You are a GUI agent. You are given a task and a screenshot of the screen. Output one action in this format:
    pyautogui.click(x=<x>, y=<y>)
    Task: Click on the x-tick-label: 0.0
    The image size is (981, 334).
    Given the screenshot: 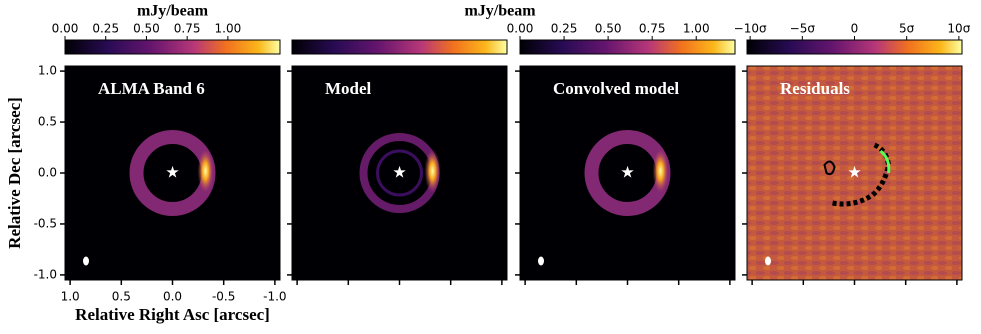 What is the action you would take?
    pyautogui.click(x=172, y=297)
    